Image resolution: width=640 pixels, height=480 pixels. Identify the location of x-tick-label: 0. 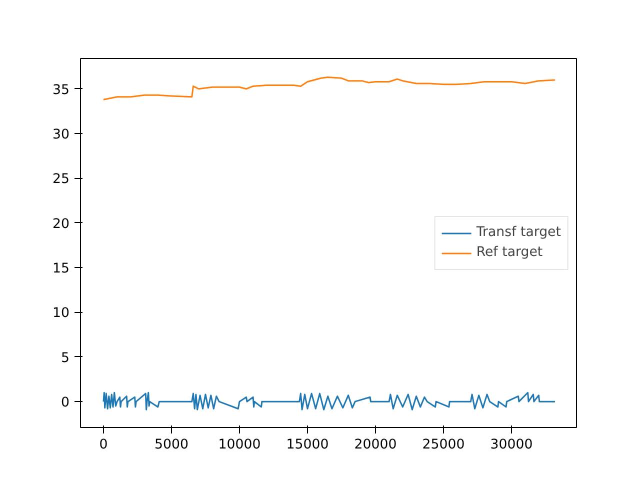
(103, 445).